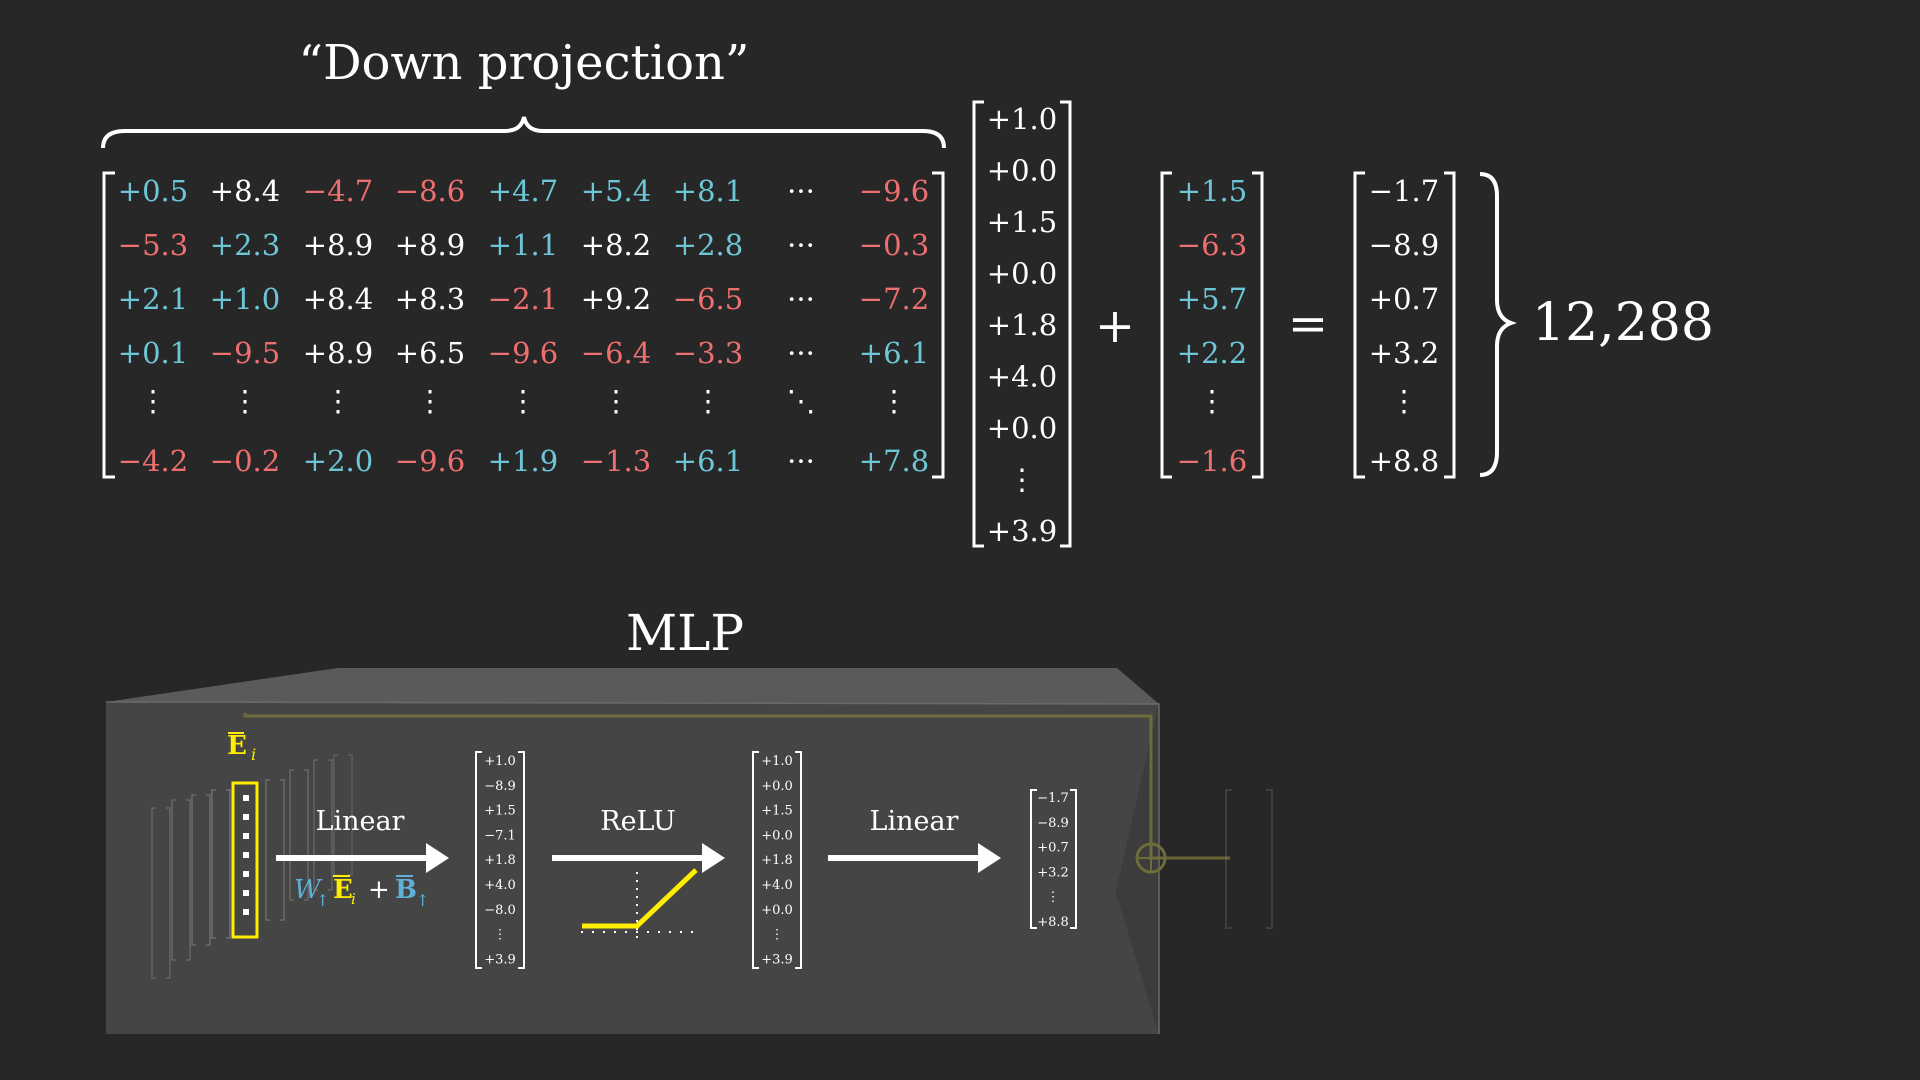 This screenshot has width=1920, height=1080. What do you see at coordinates (430, 299) in the screenshot?
I see `matrix-cell: +8.3` at bounding box center [430, 299].